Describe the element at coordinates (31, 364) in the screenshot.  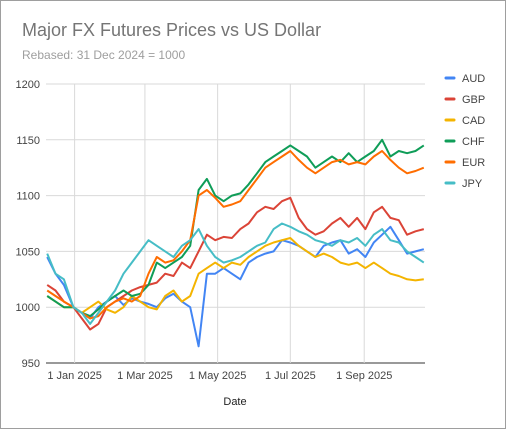
I see `y-tick-label: 950` at that location.